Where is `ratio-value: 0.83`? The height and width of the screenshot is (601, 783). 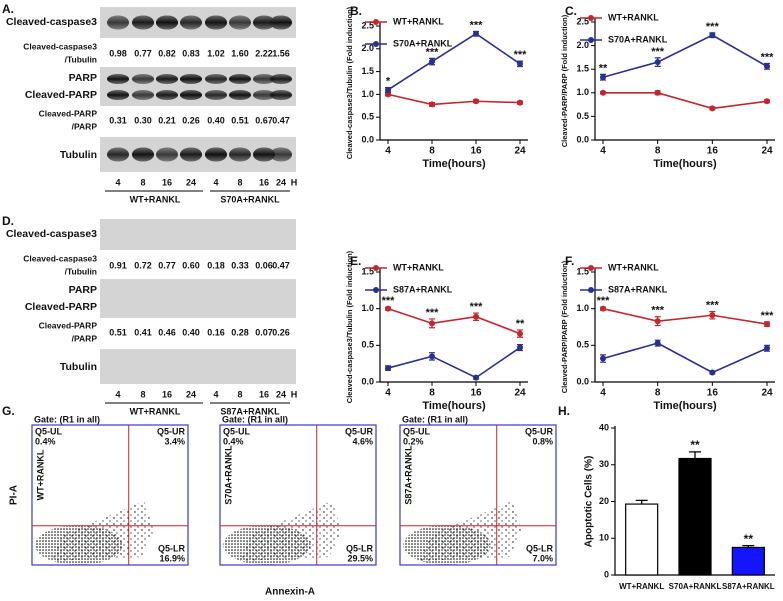
ratio-value: 0.83 is located at coordinates (191, 53).